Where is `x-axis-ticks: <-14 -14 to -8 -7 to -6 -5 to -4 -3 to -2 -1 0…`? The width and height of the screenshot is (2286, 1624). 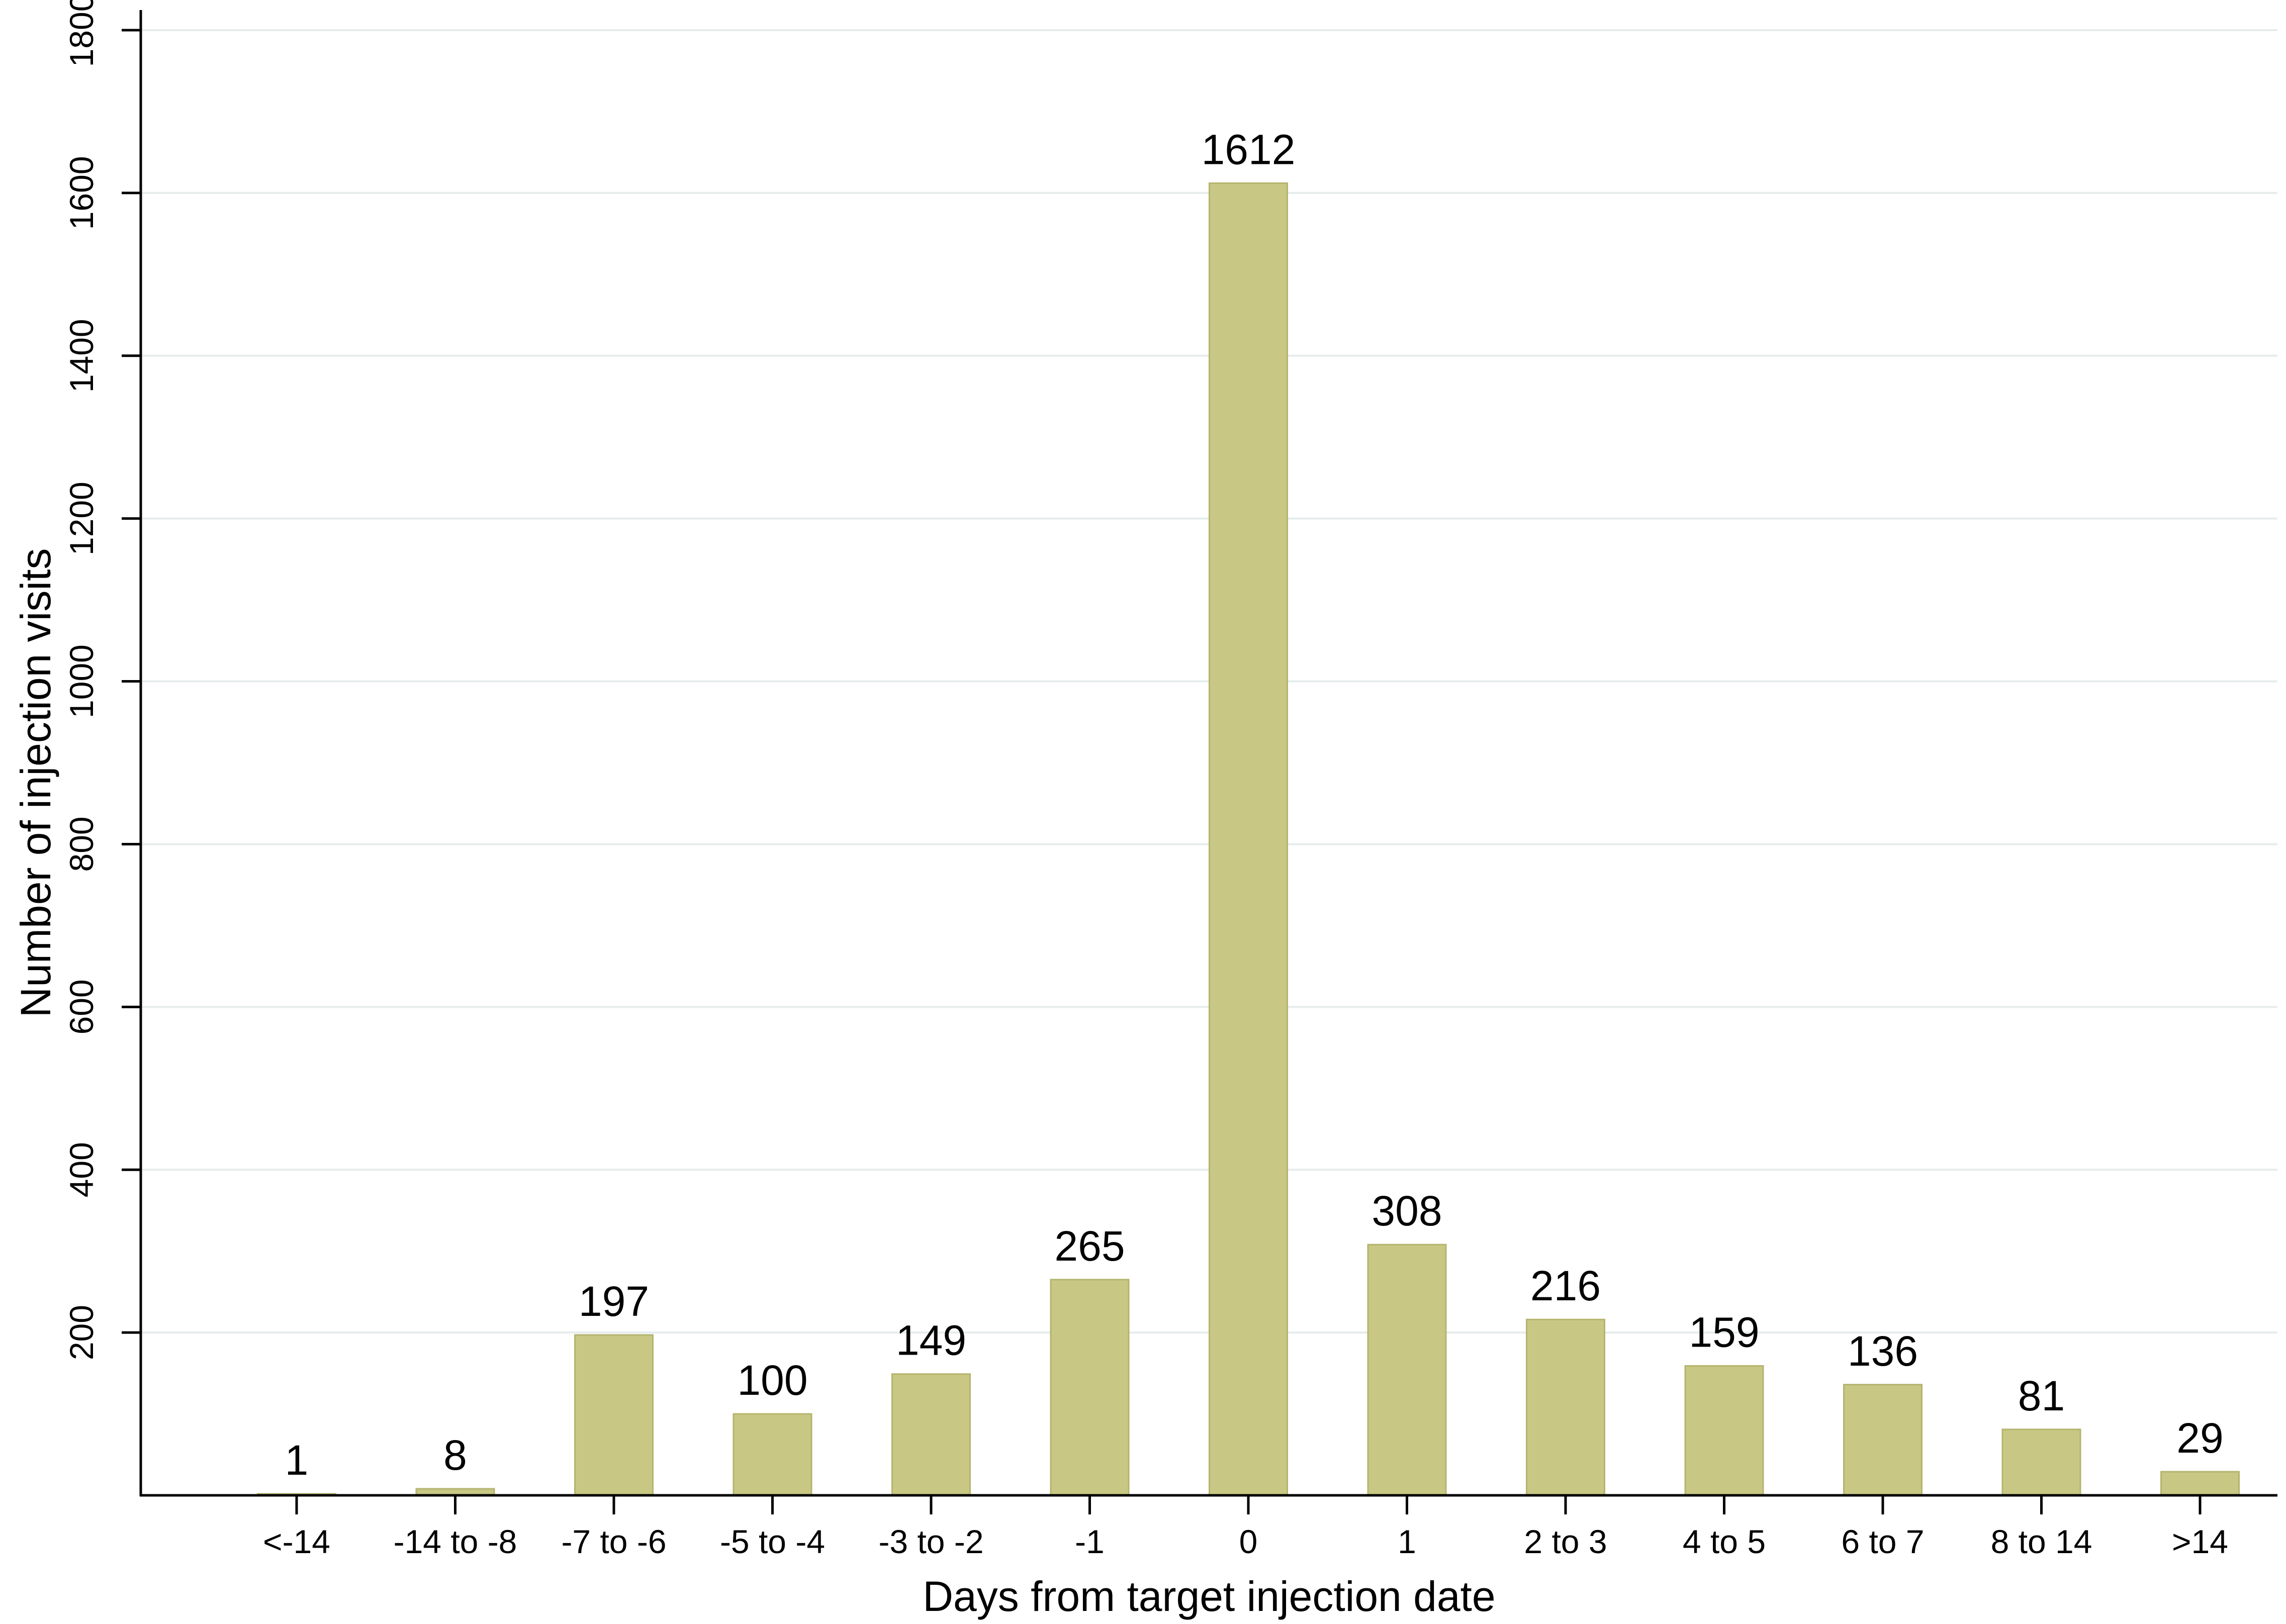
x-axis-ticks: <-14 -14 to -8 -7 to -6 -5 to -4 -3 to -2 -1 0… is located at coordinates (1245, 1528).